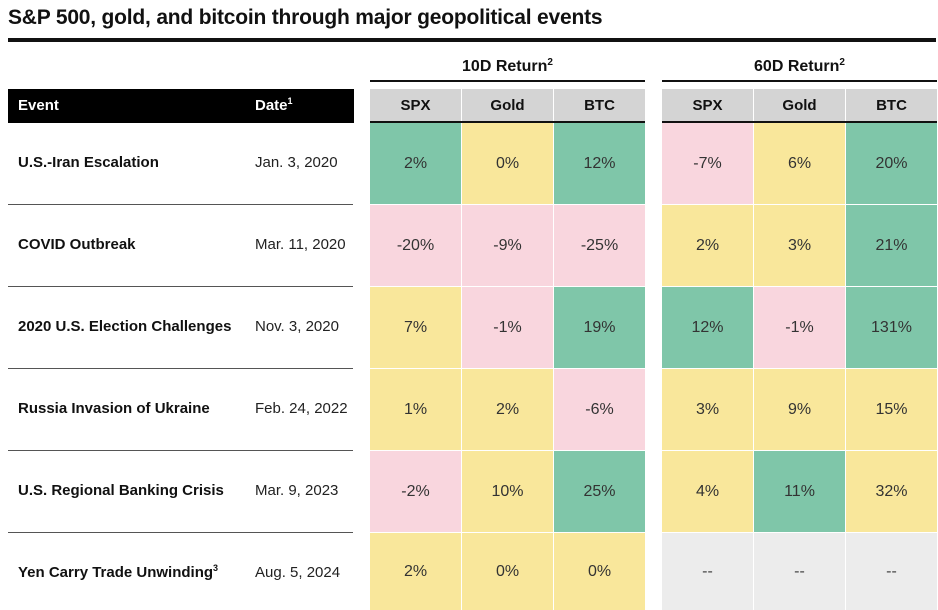  I want to click on event-date: Aug. 5, 2024, so click(298, 572).